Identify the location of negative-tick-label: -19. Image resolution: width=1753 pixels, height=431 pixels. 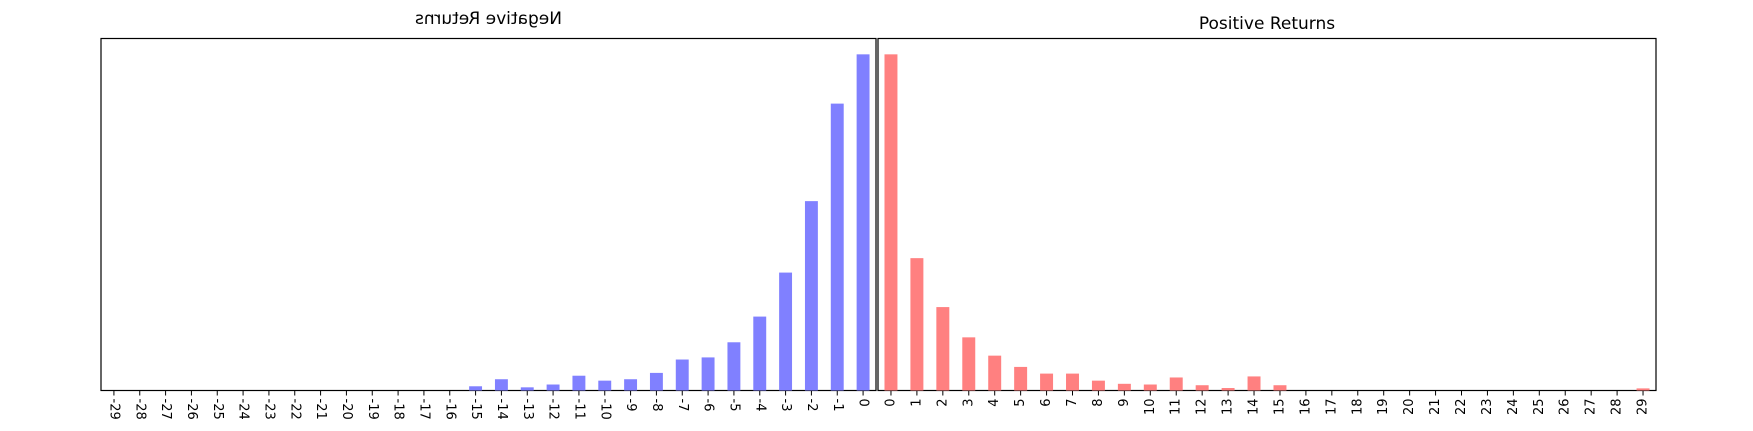
(372, 409).